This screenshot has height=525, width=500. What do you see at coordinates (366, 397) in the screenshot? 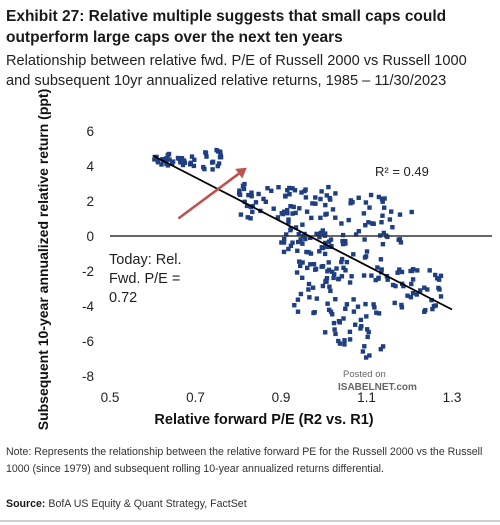
I see `x-tick-label: 1.1` at bounding box center [366, 397].